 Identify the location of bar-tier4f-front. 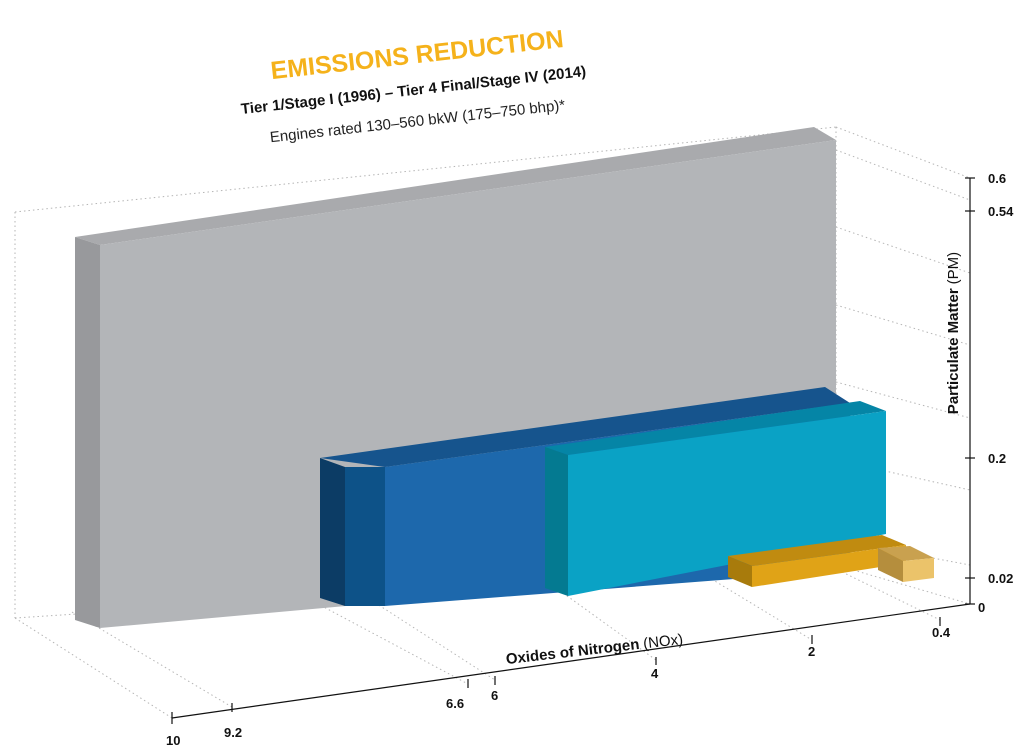
(829, 566).